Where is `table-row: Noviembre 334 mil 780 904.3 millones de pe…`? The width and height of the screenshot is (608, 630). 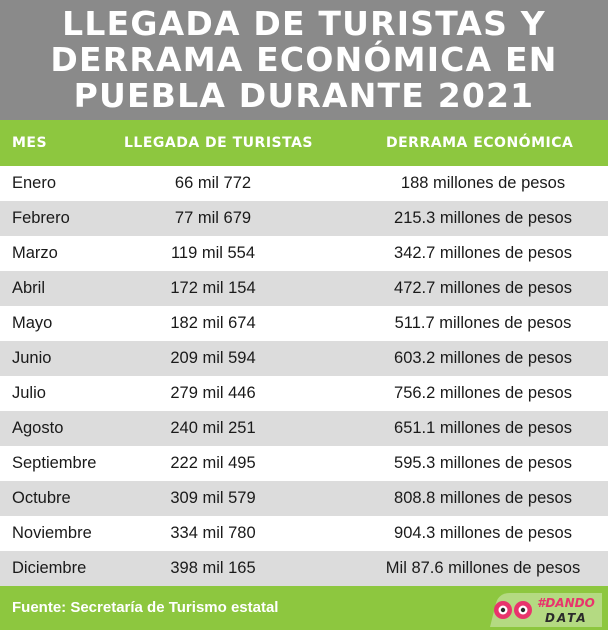 table-row: Noviembre 334 mil 780 904.3 millones de pe… is located at coordinates (304, 533).